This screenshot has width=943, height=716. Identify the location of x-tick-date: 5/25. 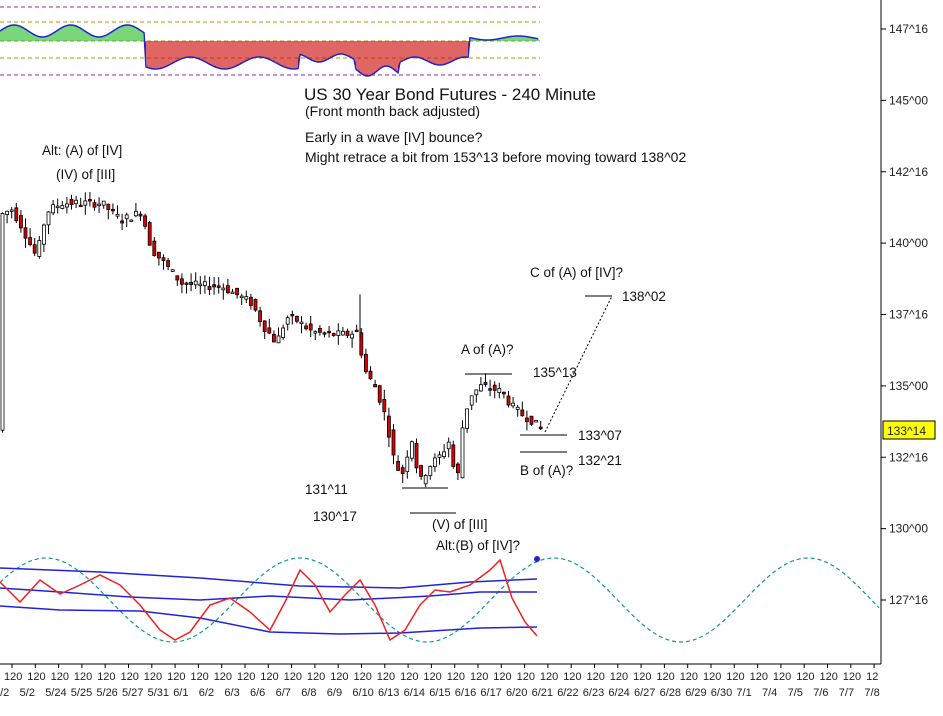
(81, 693).